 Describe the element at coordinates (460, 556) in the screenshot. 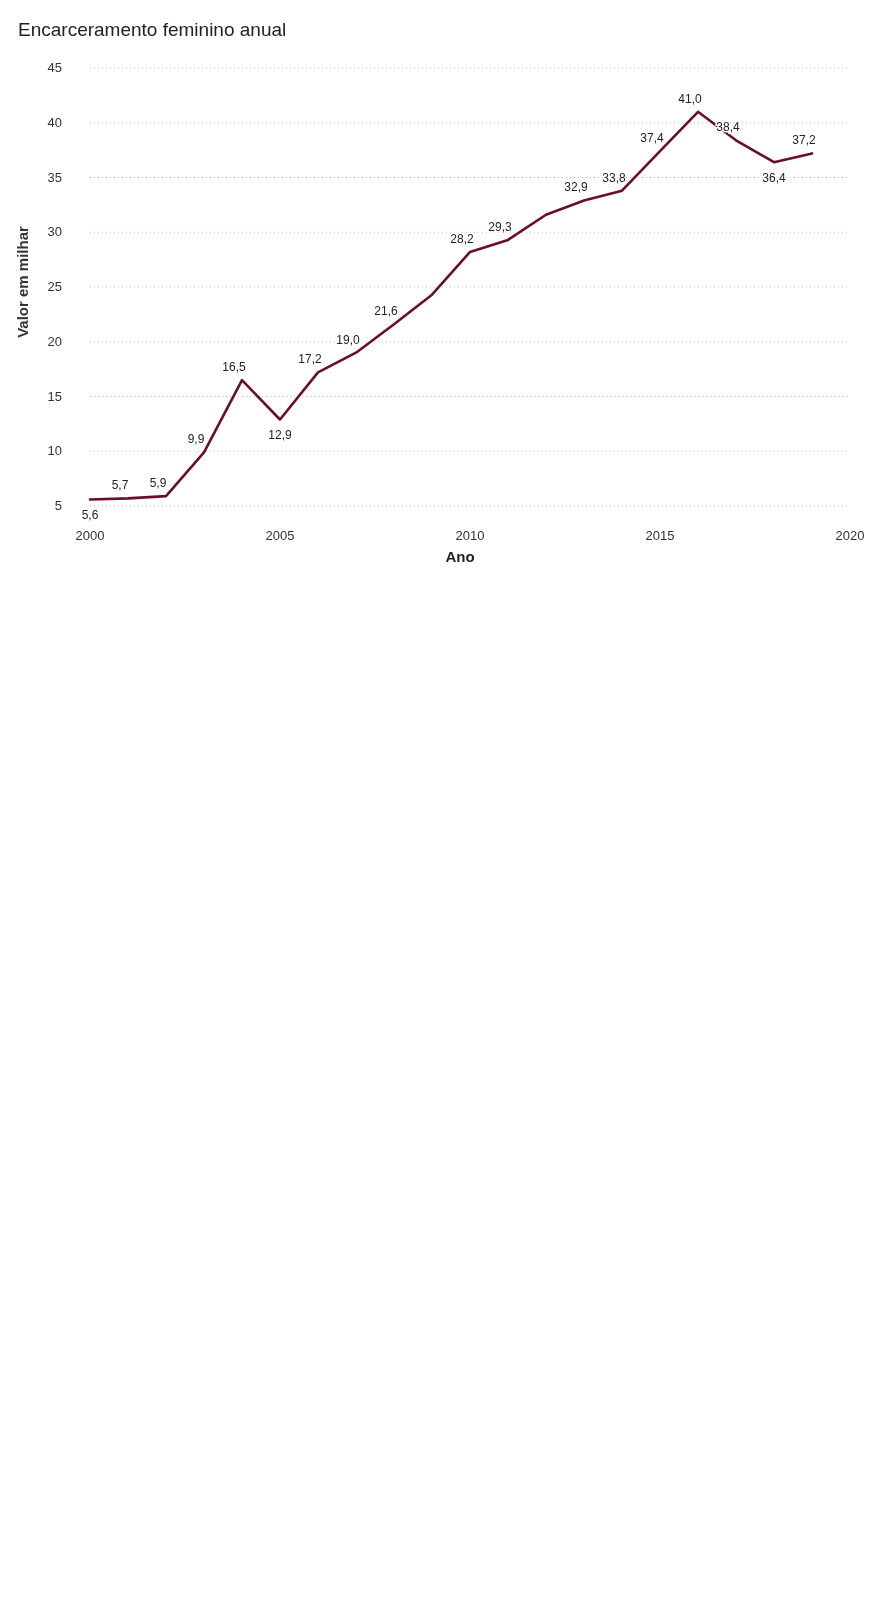

I see `x-axis-title: Ano` at that location.